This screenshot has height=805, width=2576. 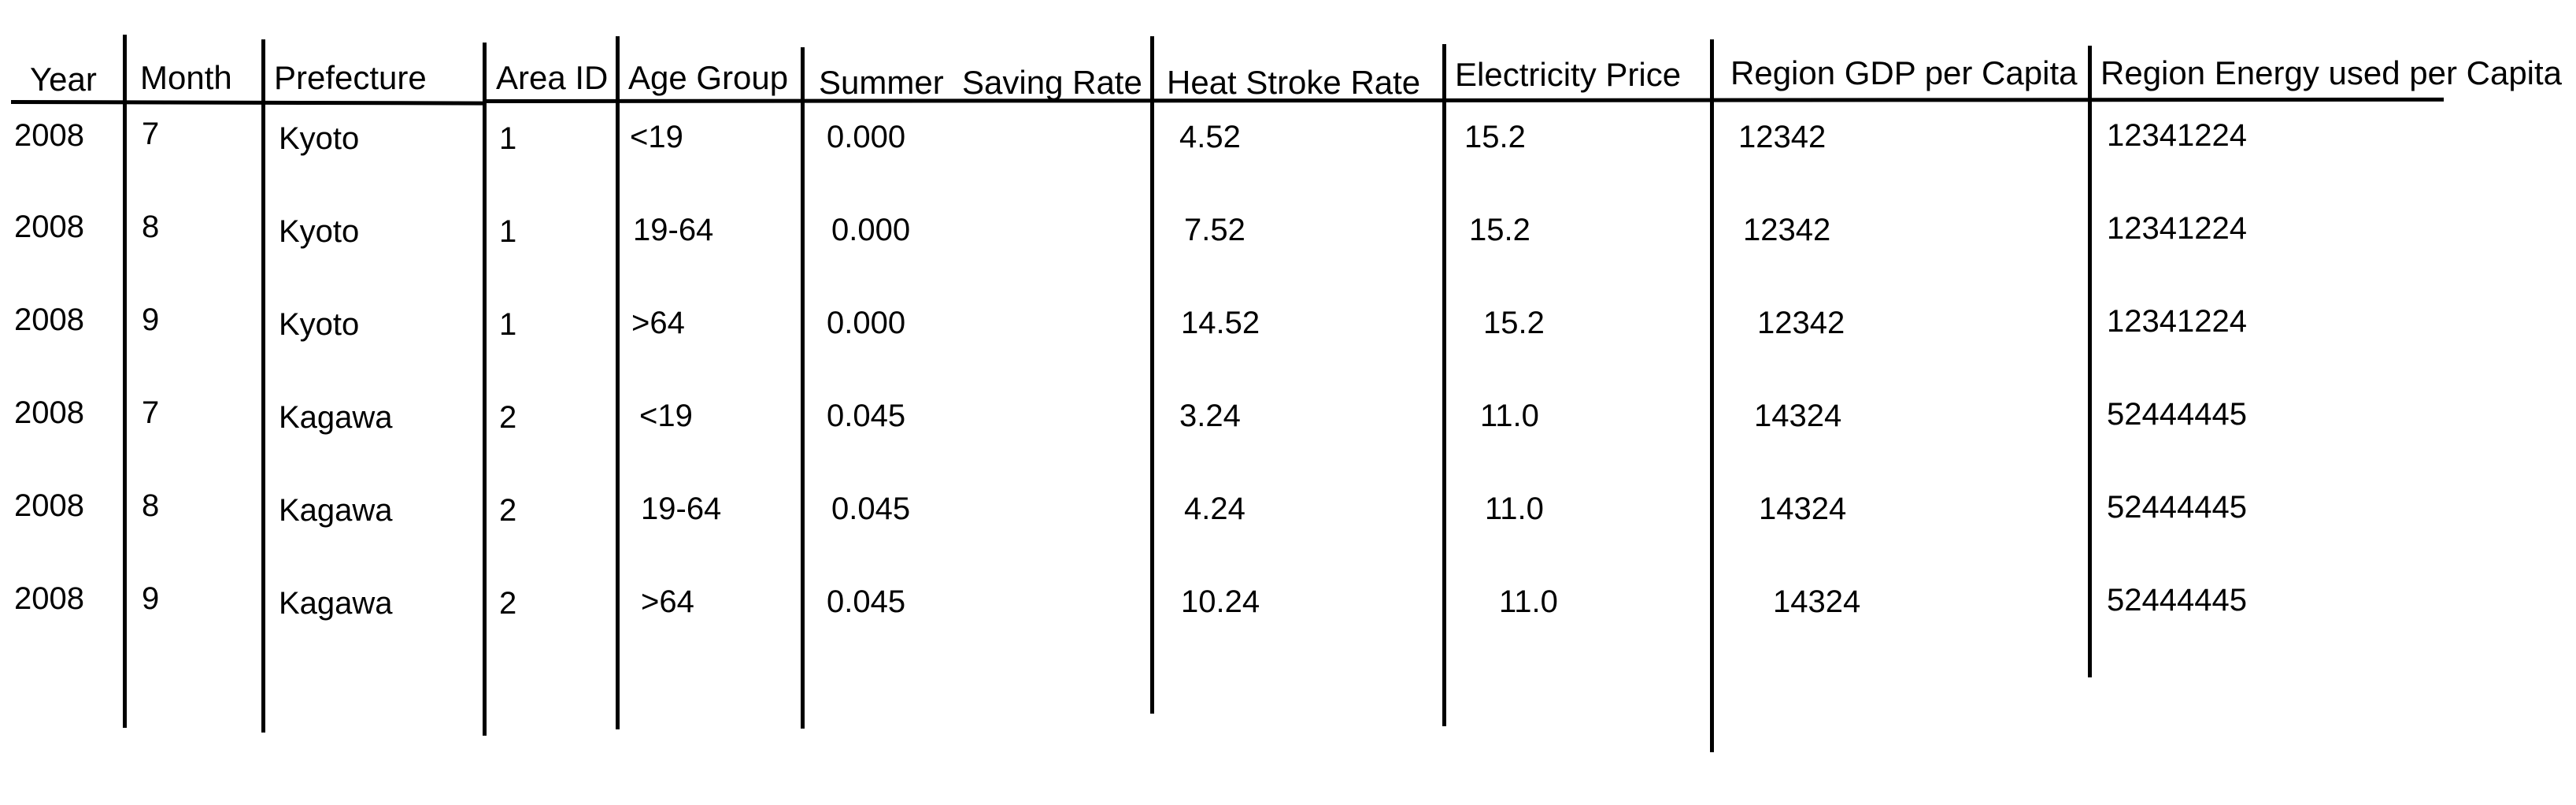 What do you see at coordinates (980, 82) in the screenshot?
I see `header-summer-saving-rate: Summer Saving Rate` at bounding box center [980, 82].